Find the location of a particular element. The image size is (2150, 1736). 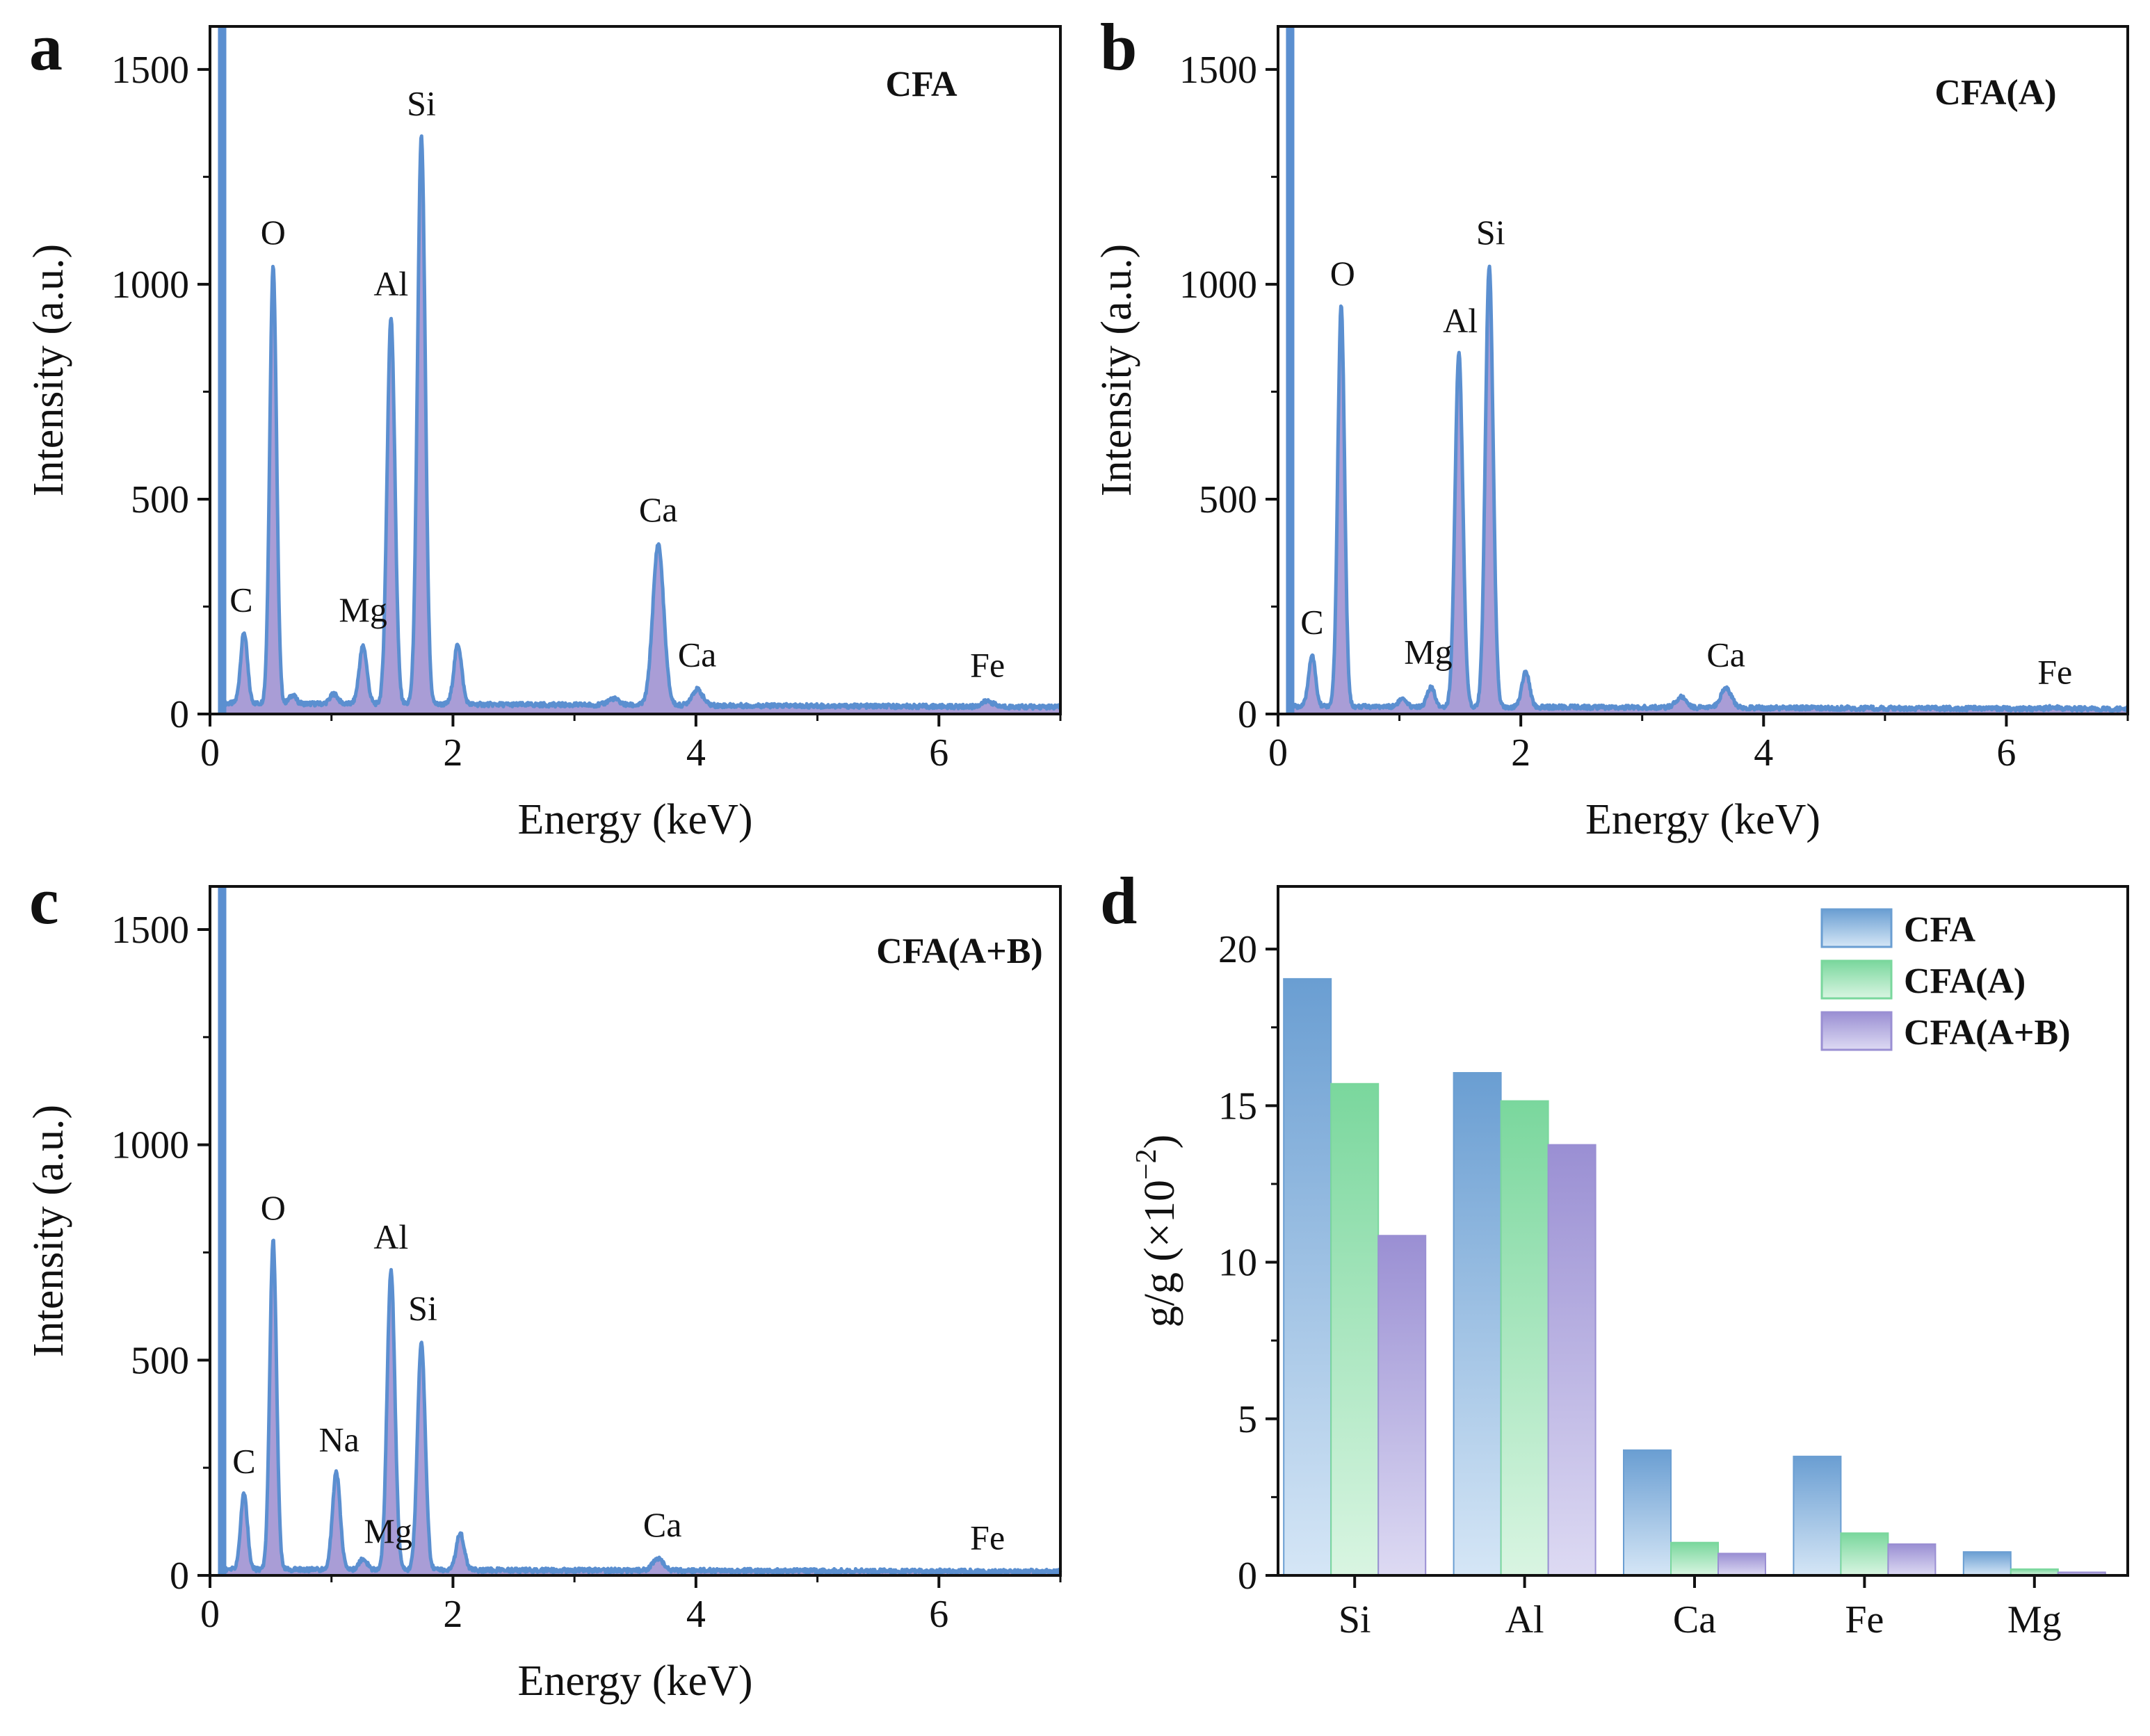

peak-label-na: Na is located at coordinates (339, 1439).